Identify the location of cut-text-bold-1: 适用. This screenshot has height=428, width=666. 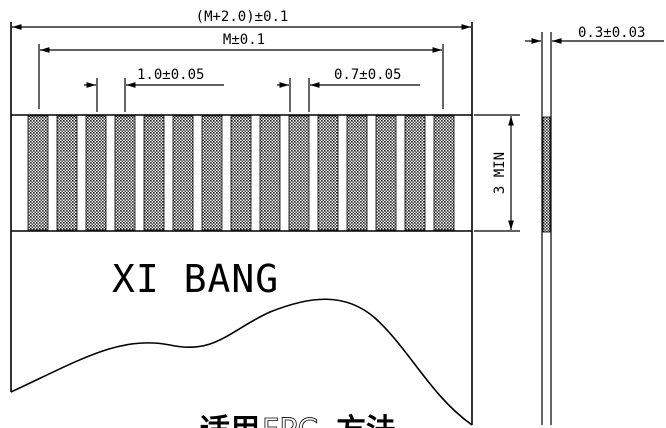
(230, 420).